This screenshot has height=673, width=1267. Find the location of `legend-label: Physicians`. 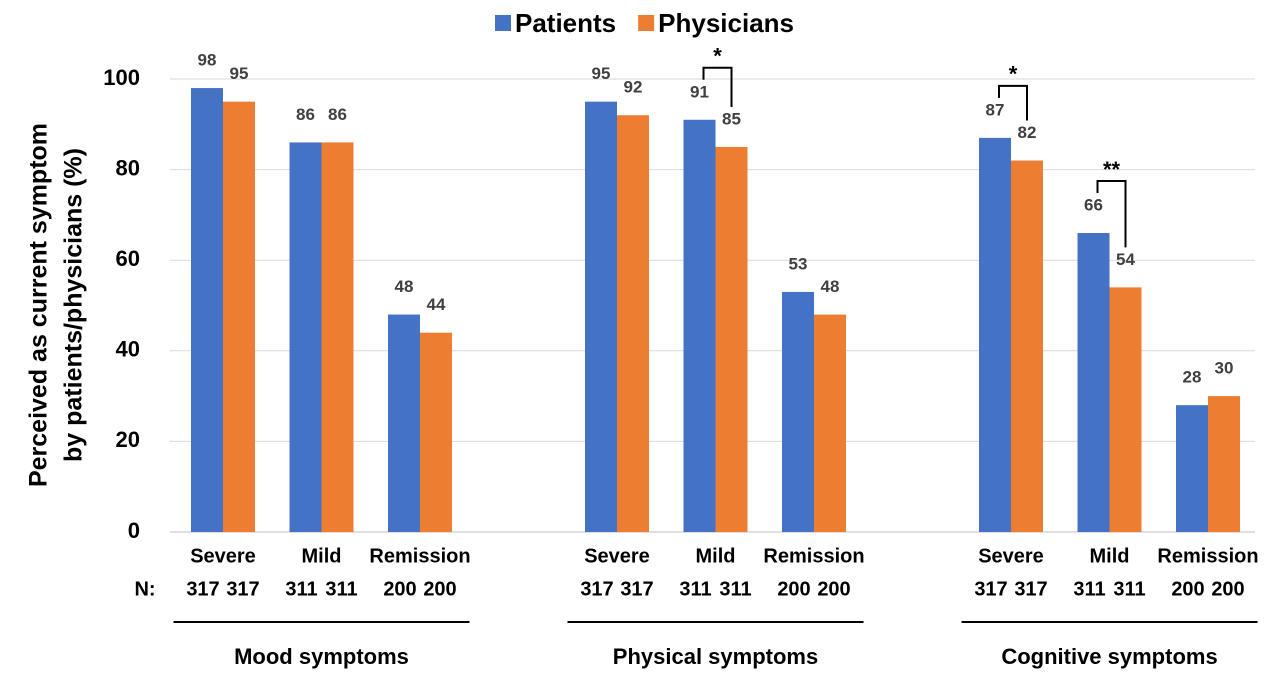

legend-label: Physicians is located at coordinates (726, 23).